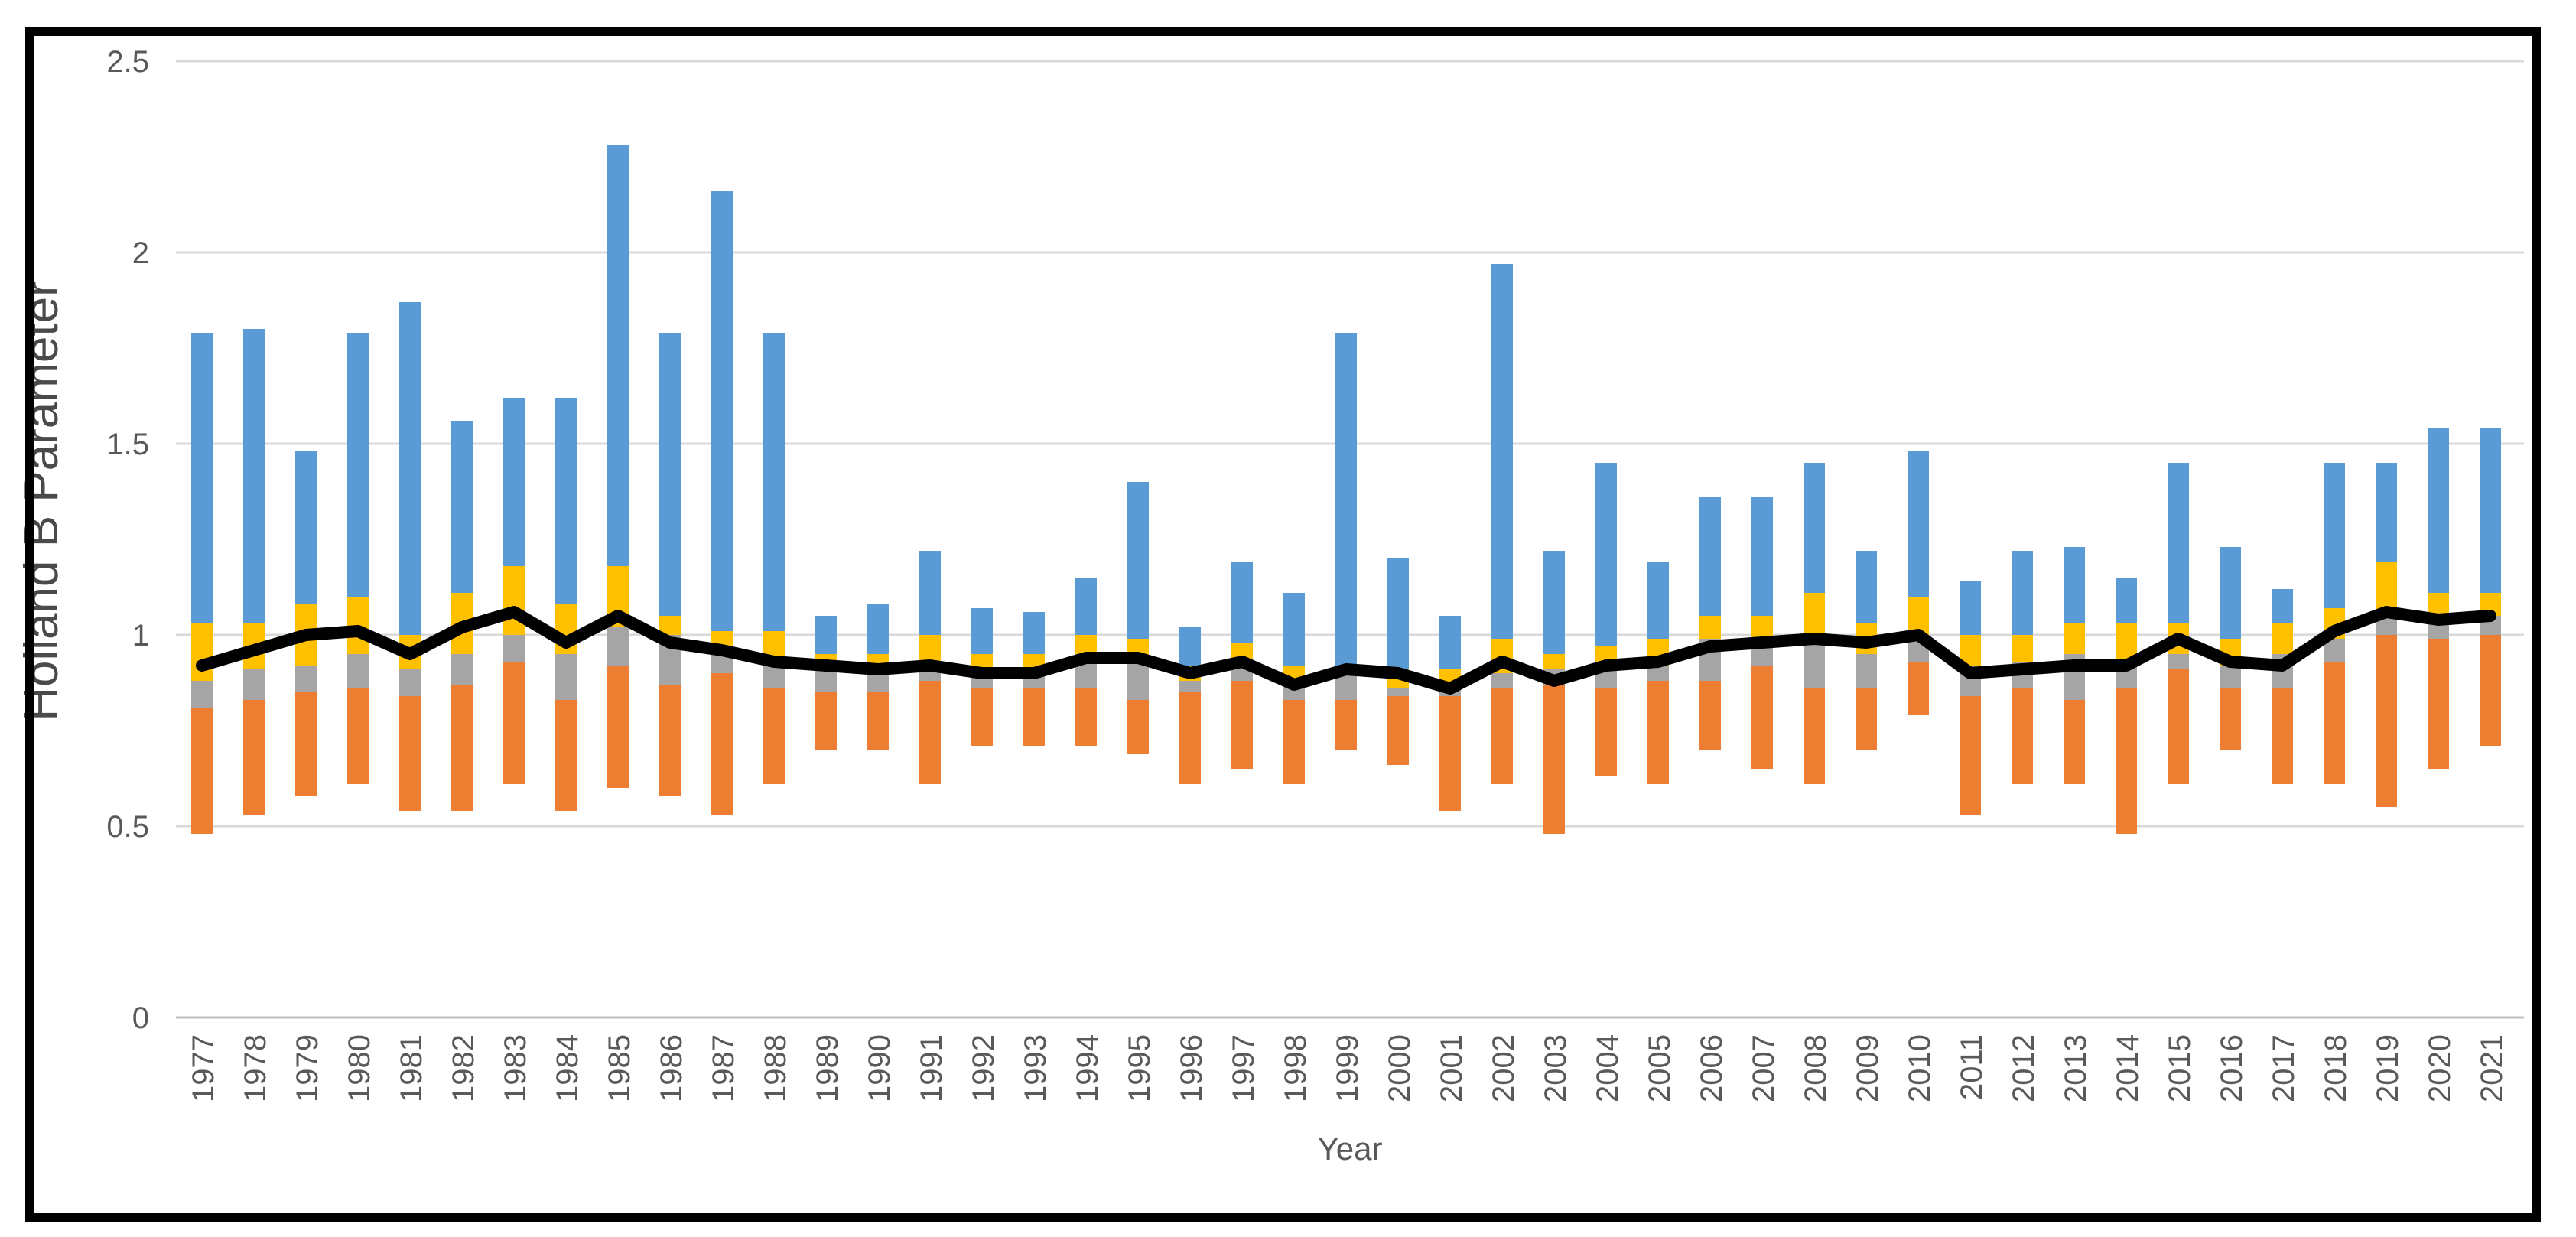 This screenshot has width=2576, height=1237. Describe the element at coordinates (1660, 1068) in the screenshot. I see `x-tick-label: 2005` at that location.